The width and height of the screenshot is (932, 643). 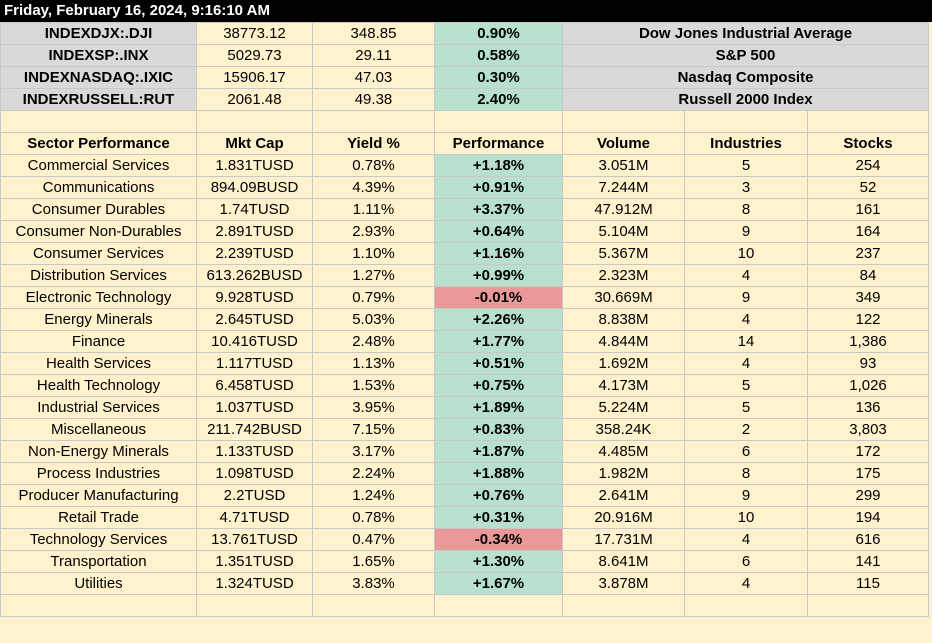 I want to click on sector-mkt-cap: 894.09BUSD, so click(x=254, y=187).